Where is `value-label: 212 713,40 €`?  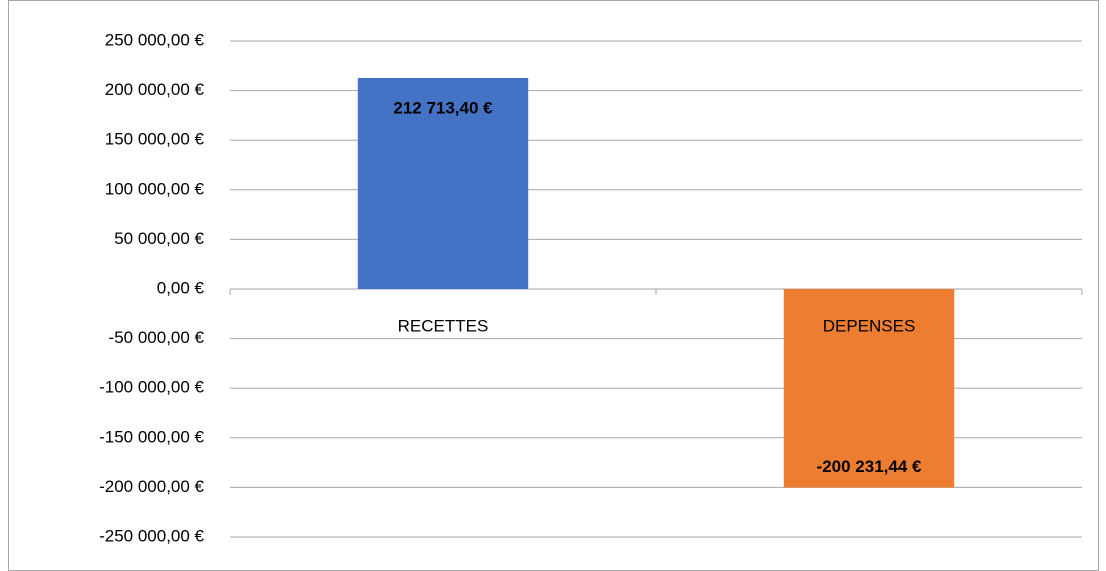
value-label: 212 713,40 € is located at coordinates (443, 107).